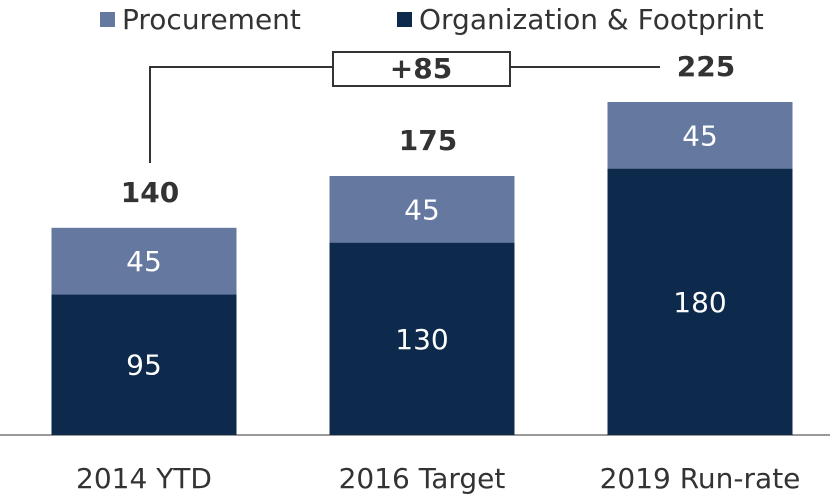 Image resolution: width=830 pixels, height=497 pixels. Describe the element at coordinates (144, 478) in the screenshot. I see `x-tick-label: 2014 YTD` at that location.